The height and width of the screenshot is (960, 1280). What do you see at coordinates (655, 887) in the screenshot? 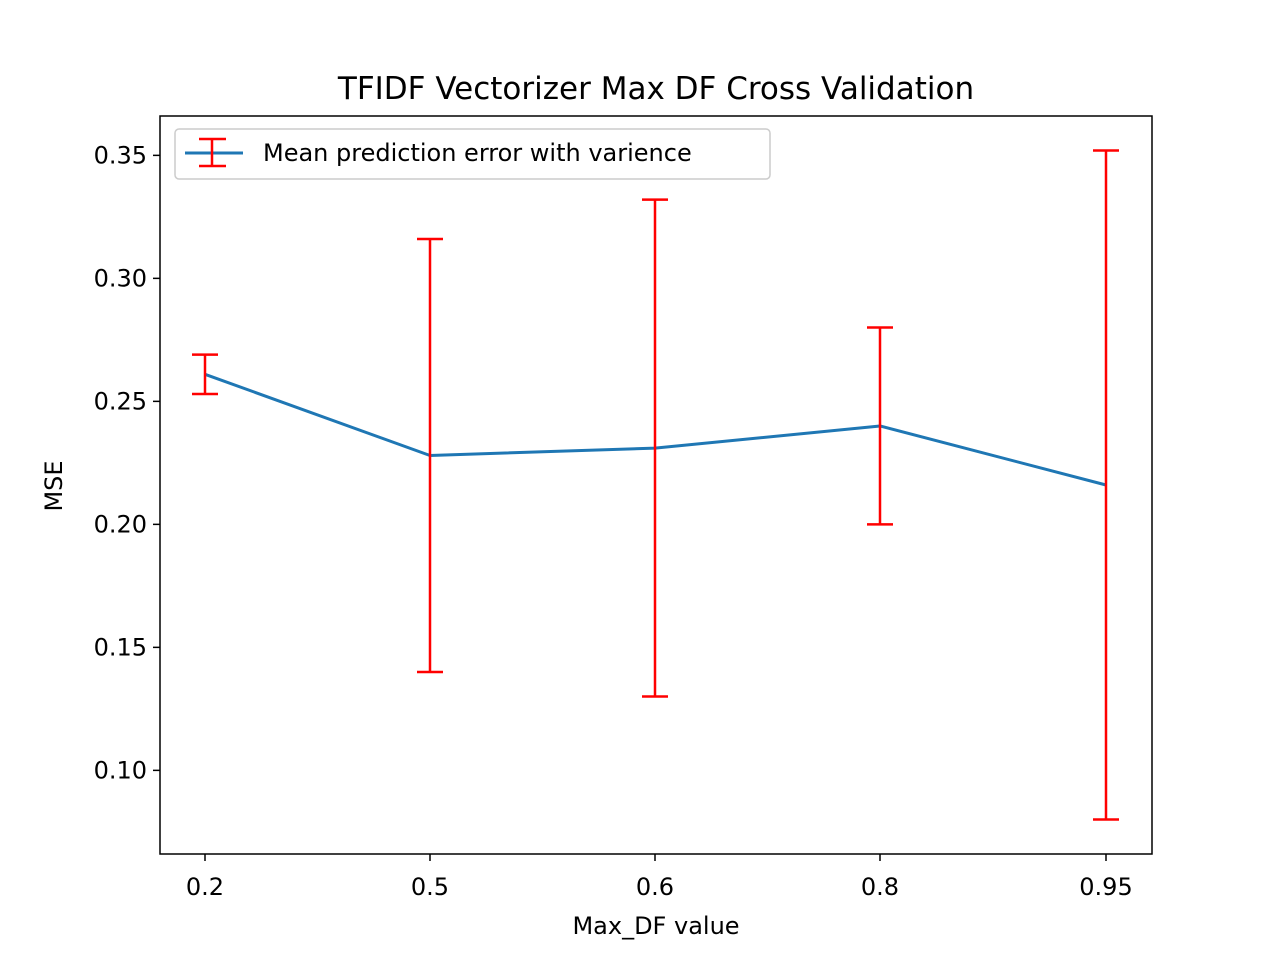
I see `x-tick-label: 0.6` at bounding box center [655, 887].